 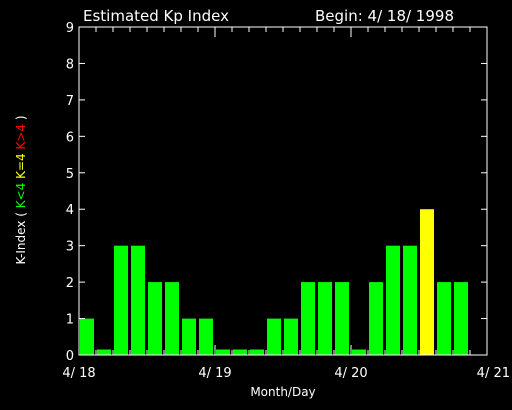 What do you see at coordinates (21, 193) in the screenshot?
I see `y-axis-label-part: K<4` at bounding box center [21, 193].